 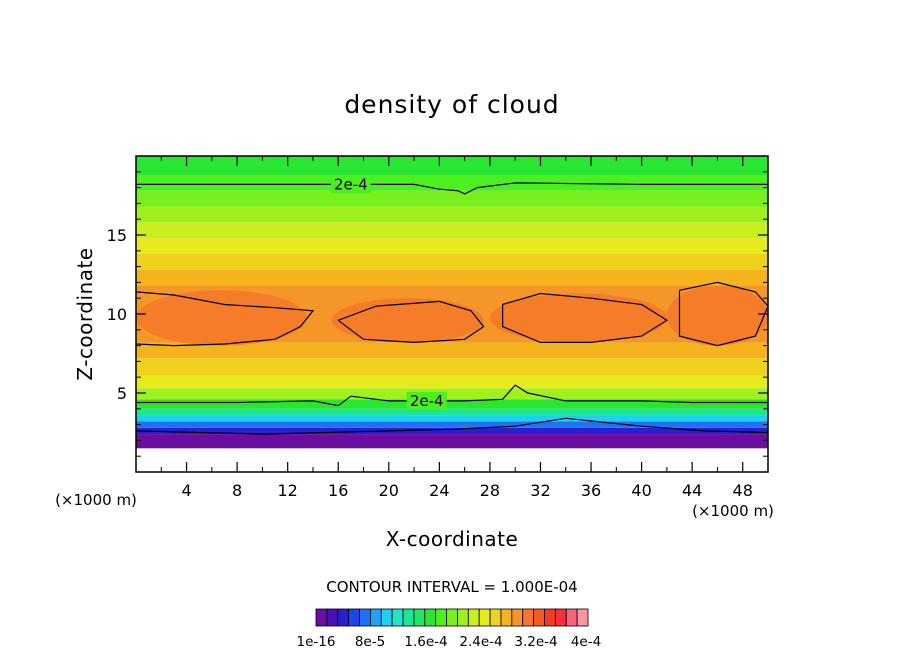 I want to click on x-tick-label: 24, so click(x=439, y=490).